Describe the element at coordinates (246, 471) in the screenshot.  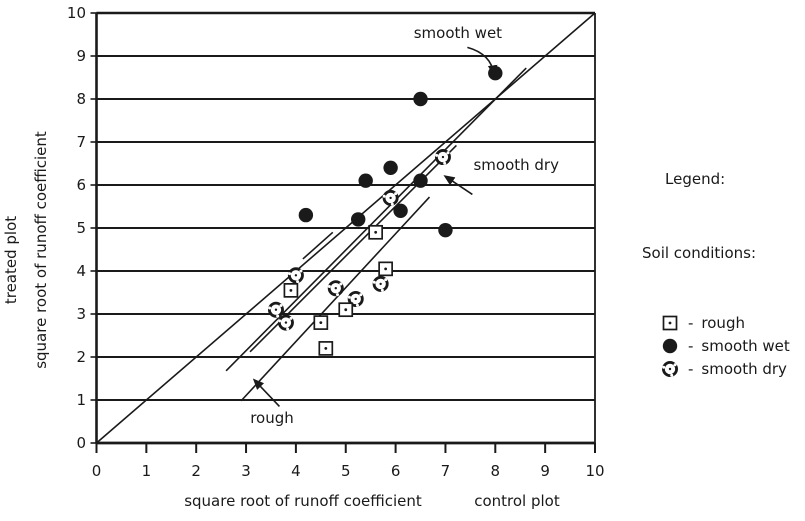
I see `x-tick-label-3: 3` at that location.